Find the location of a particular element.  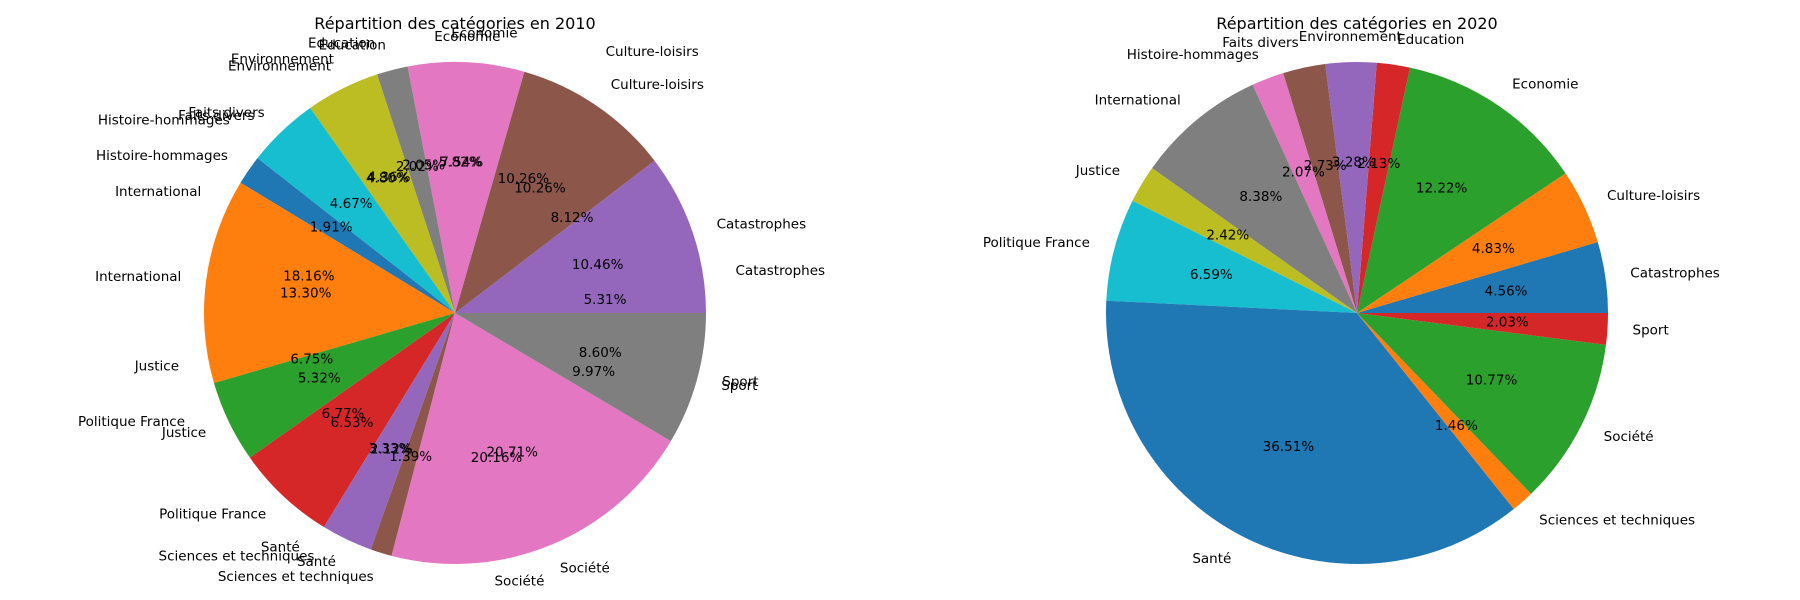

pie-slice-2010-faits-divers is located at coordinates (356, 210).